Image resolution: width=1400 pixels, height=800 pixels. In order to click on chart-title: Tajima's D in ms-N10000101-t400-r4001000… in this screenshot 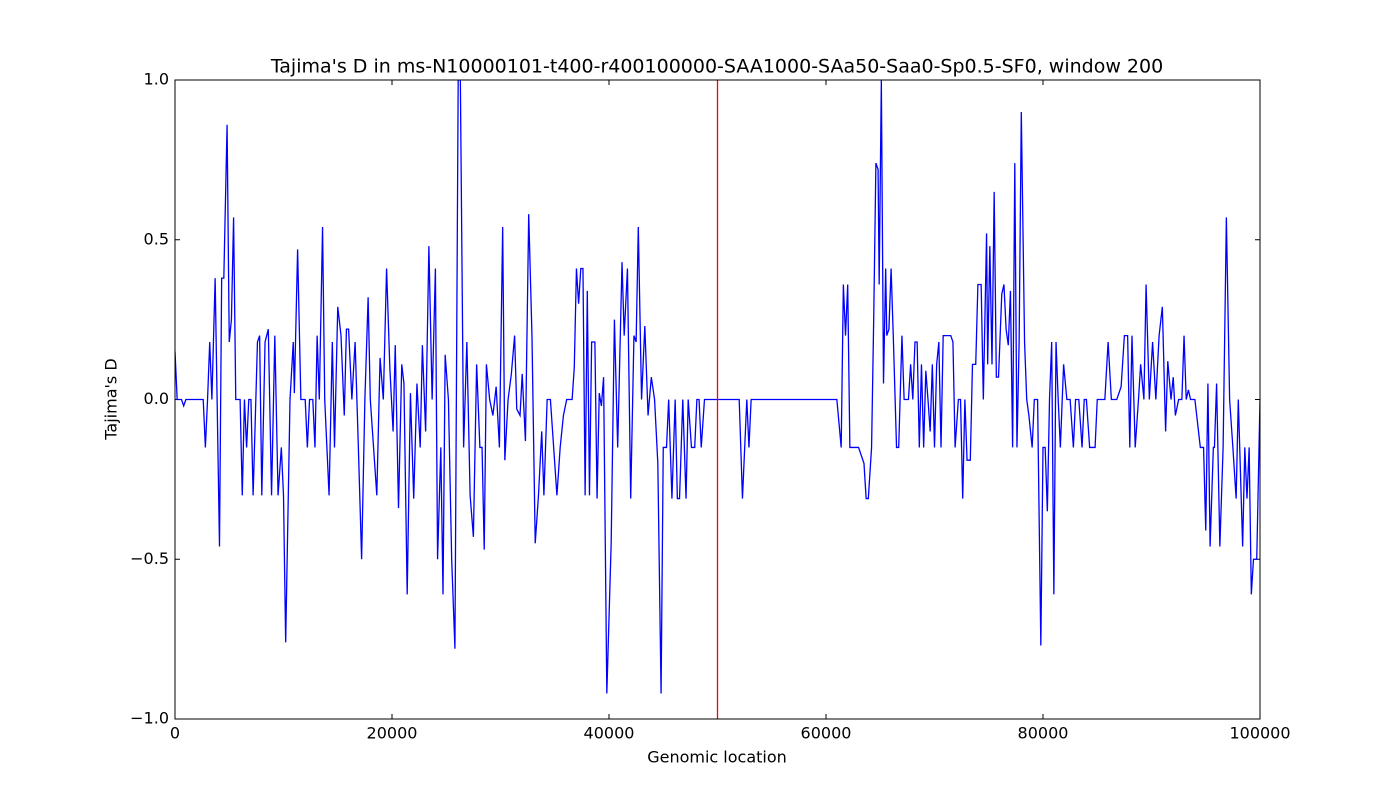, I will do `click(716, 67)`.